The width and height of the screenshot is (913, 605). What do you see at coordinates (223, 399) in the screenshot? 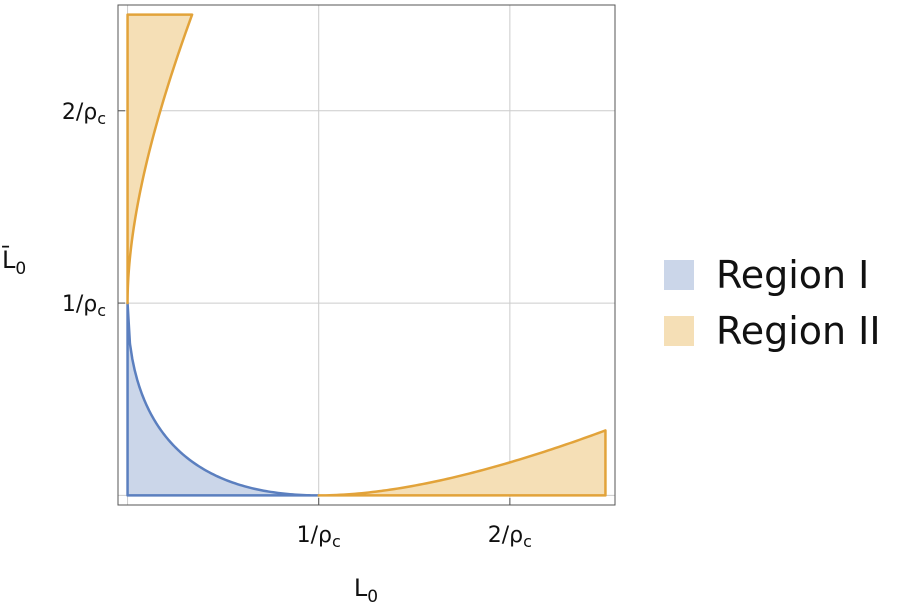
I see `region-i-area` at bounding box center [223, 399].